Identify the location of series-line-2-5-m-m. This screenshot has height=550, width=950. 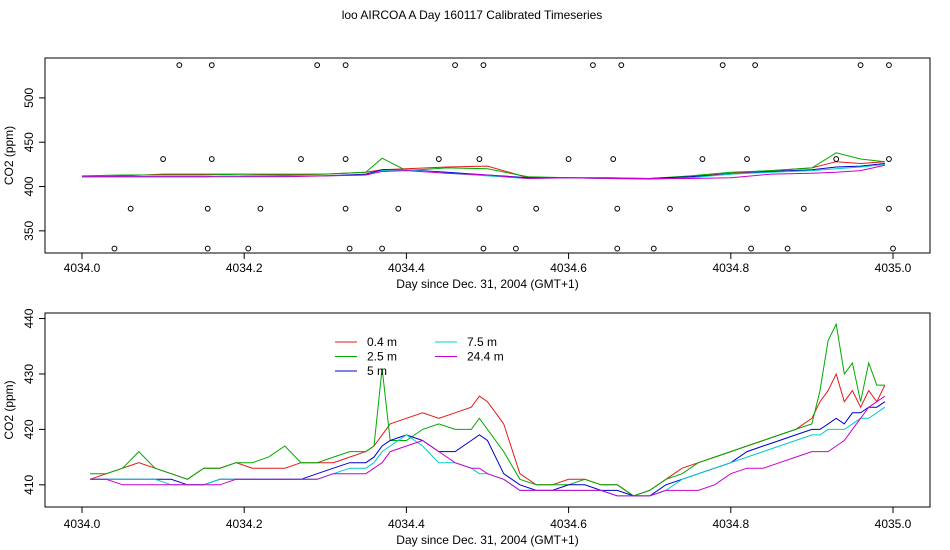
(483, 166).